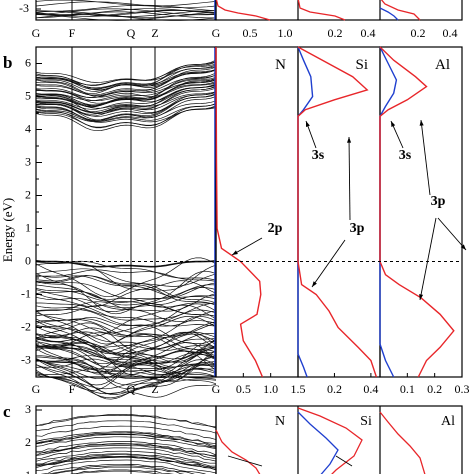 The image size is (474, 474). Describe the element at coordinates (280, 65) in the screenshot. I see `dos-element-label: N` at that location.